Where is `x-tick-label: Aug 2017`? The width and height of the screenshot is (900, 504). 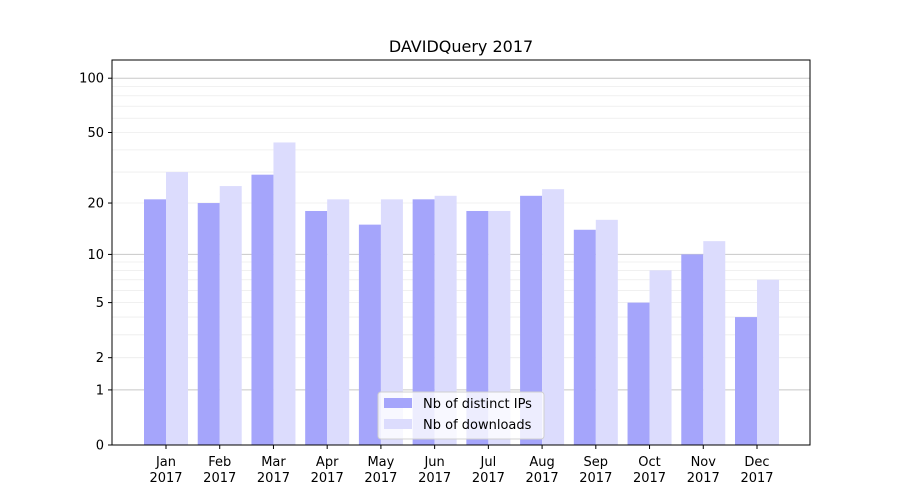
x-tick-label: Aug 2017 is located at coordinates (542, 470).